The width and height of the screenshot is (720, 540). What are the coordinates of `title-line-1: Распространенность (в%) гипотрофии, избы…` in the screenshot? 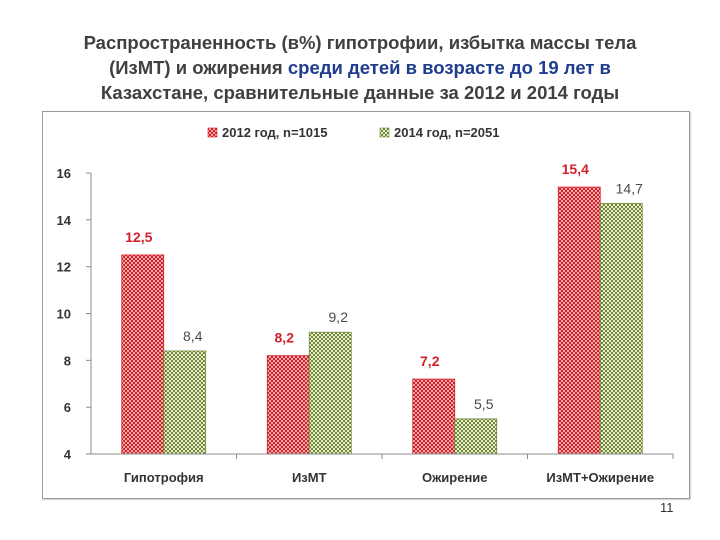 It's located at (360, 42).